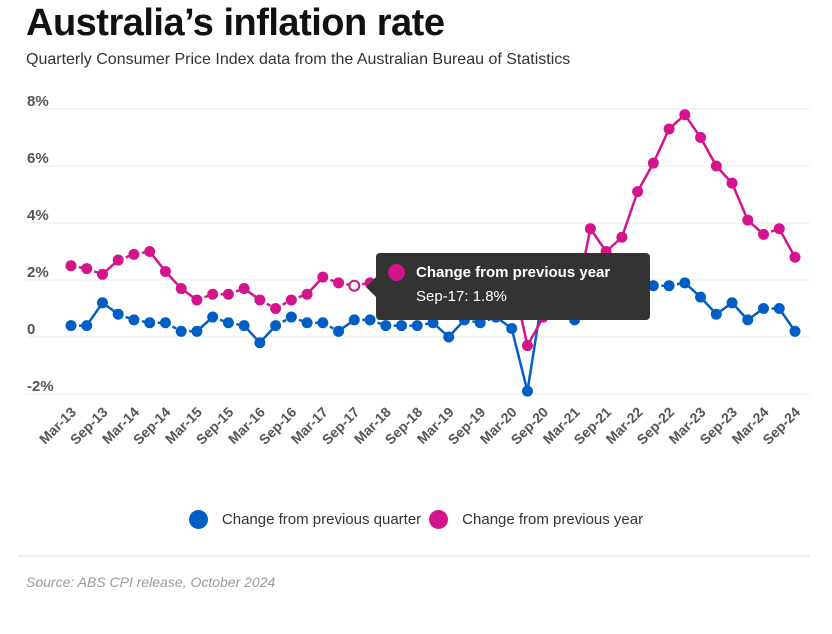 This screenshot has height=634, width=832. Describe the element at coordinates (321, 519) in the screenshot. I see `legend-label: Change from previous quarter` at that location.